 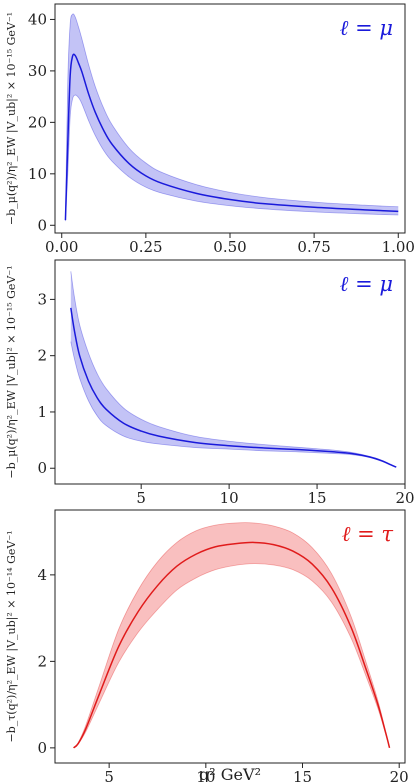 I want to click on band-lower-edge, so click(x=232, y=158).